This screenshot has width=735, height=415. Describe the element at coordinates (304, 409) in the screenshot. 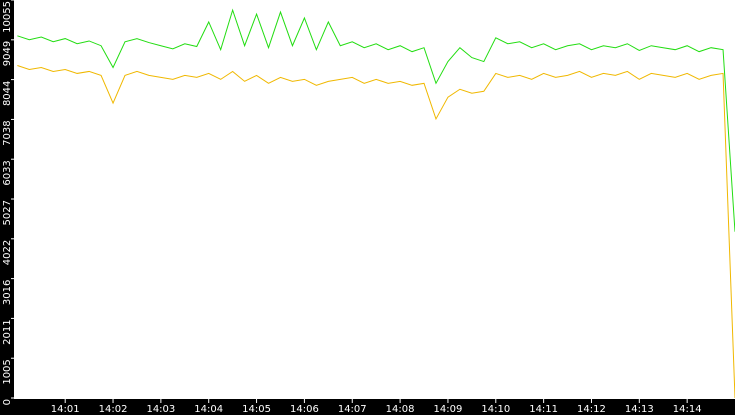

I see `x-tick-label: 14:06` at that location.